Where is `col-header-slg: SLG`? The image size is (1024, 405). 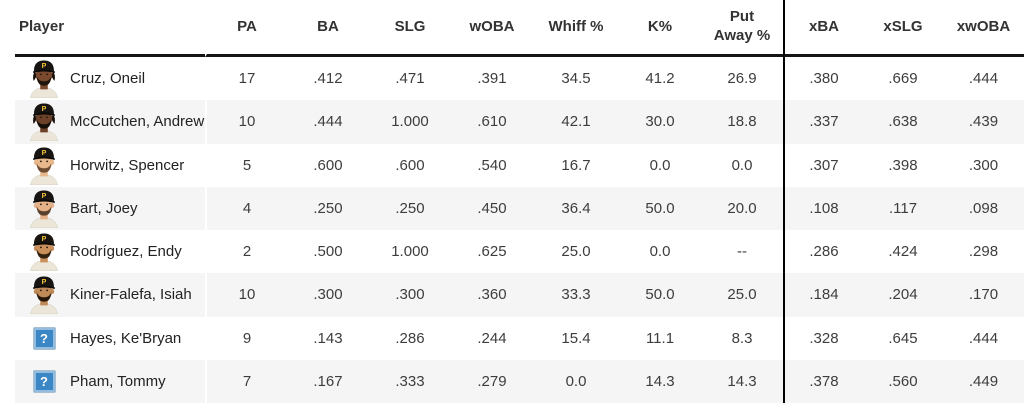 col-header-slg: SLG is located at coordinates (410, 28).